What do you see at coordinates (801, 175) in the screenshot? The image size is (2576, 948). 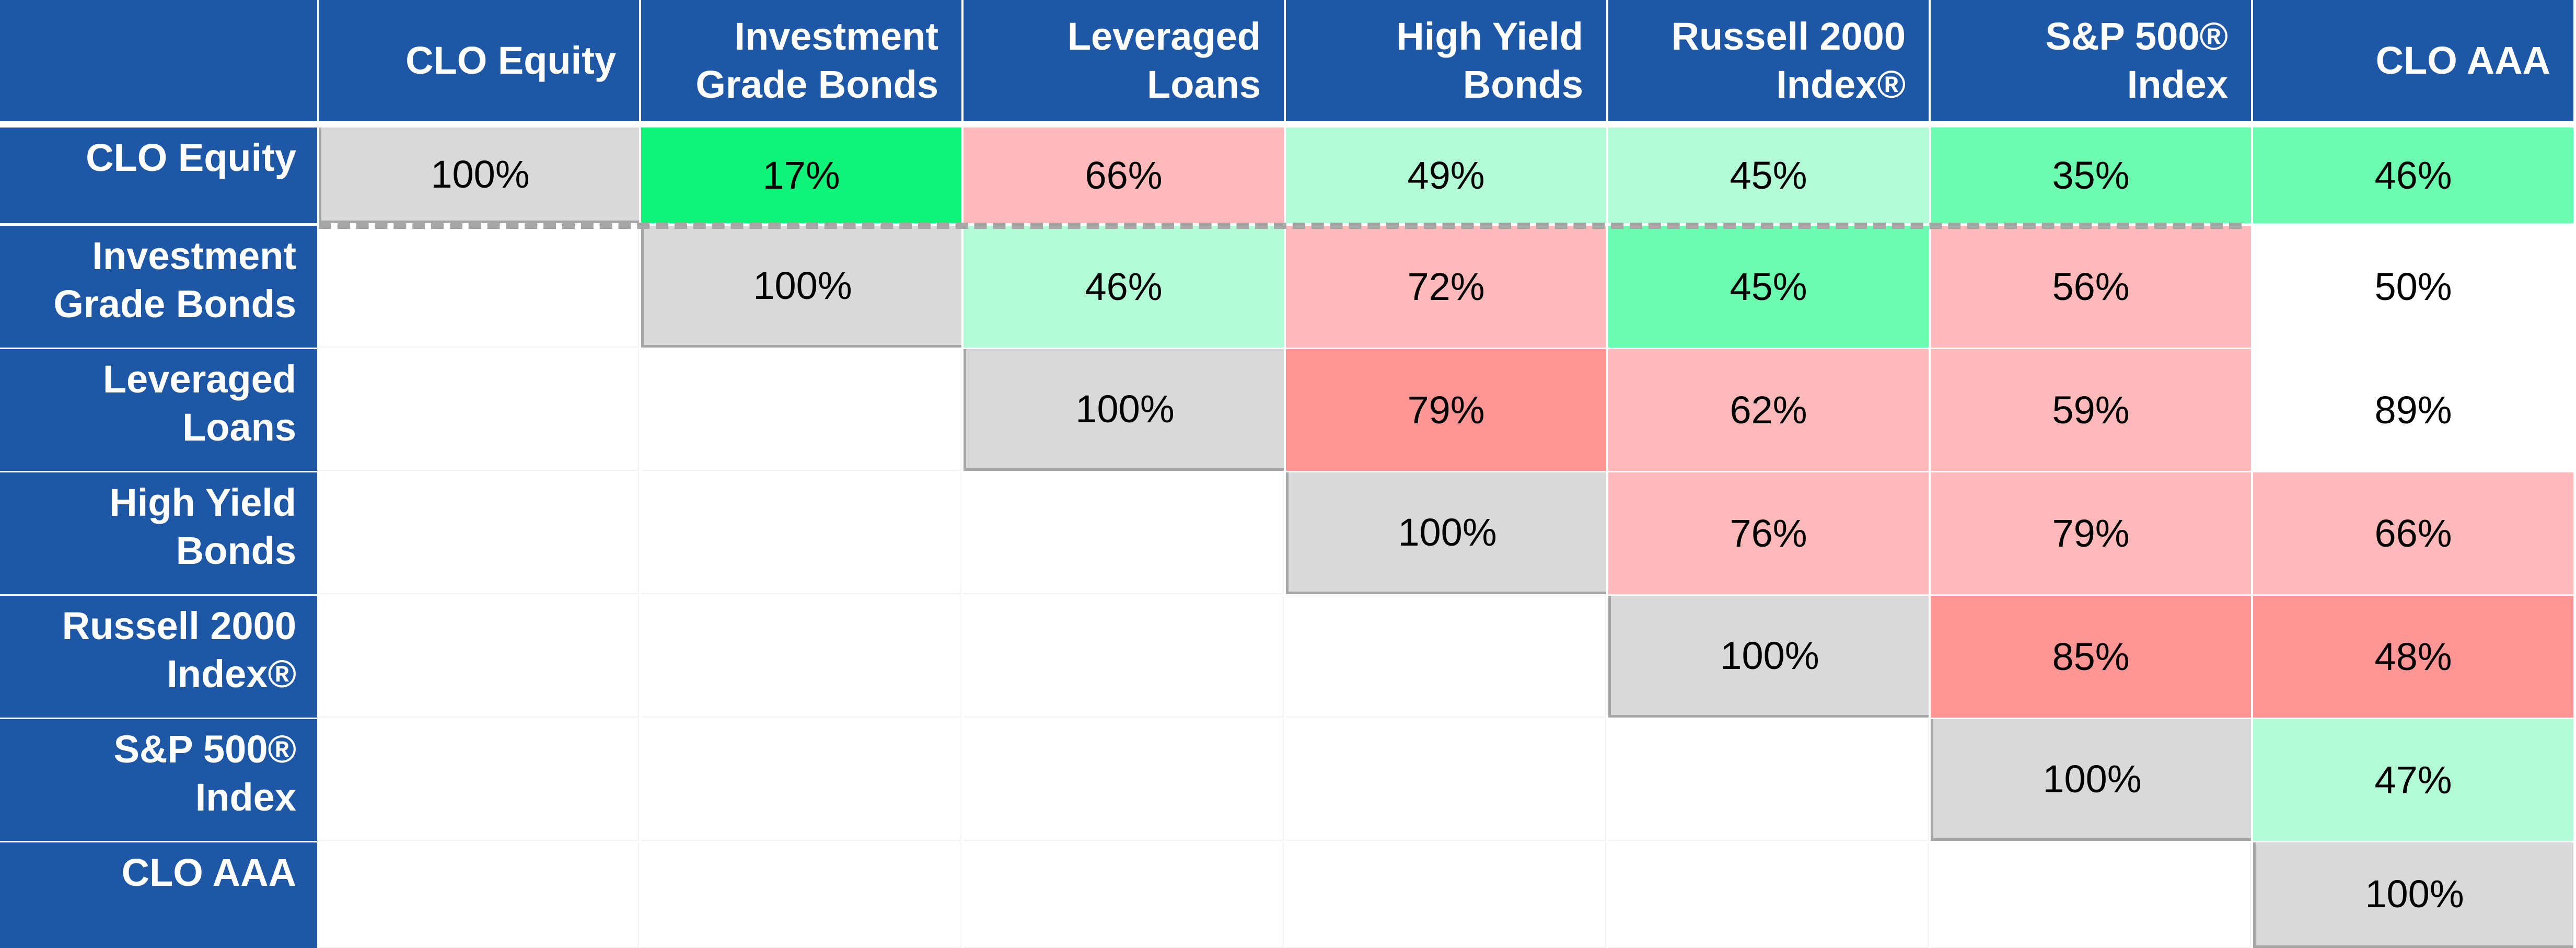 I see `correlation-cell: 17%` at bounding box center [801, 175].